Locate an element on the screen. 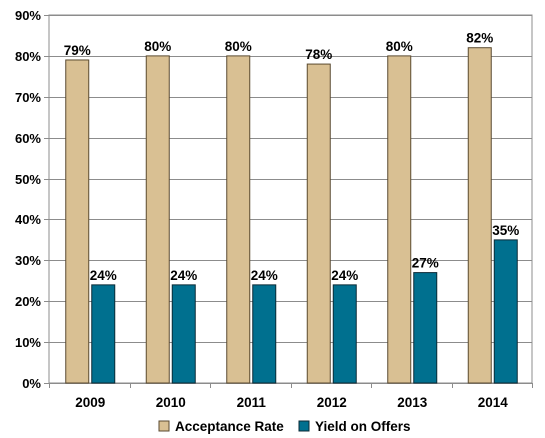  data-label: 79% is located at coordinates (77, 50).